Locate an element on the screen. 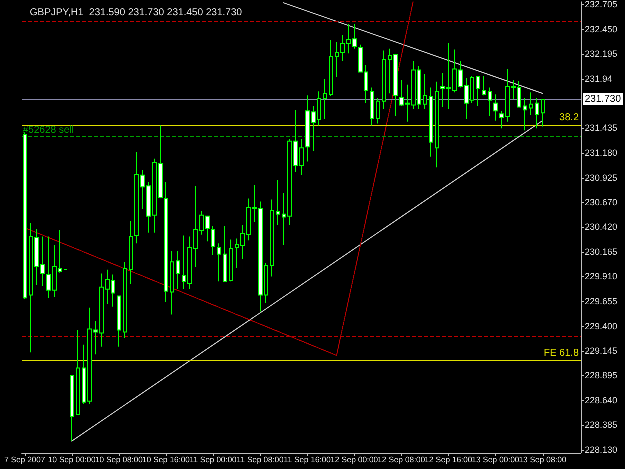  y-tick-label: 228.385 is located at coordinates (601, 425).